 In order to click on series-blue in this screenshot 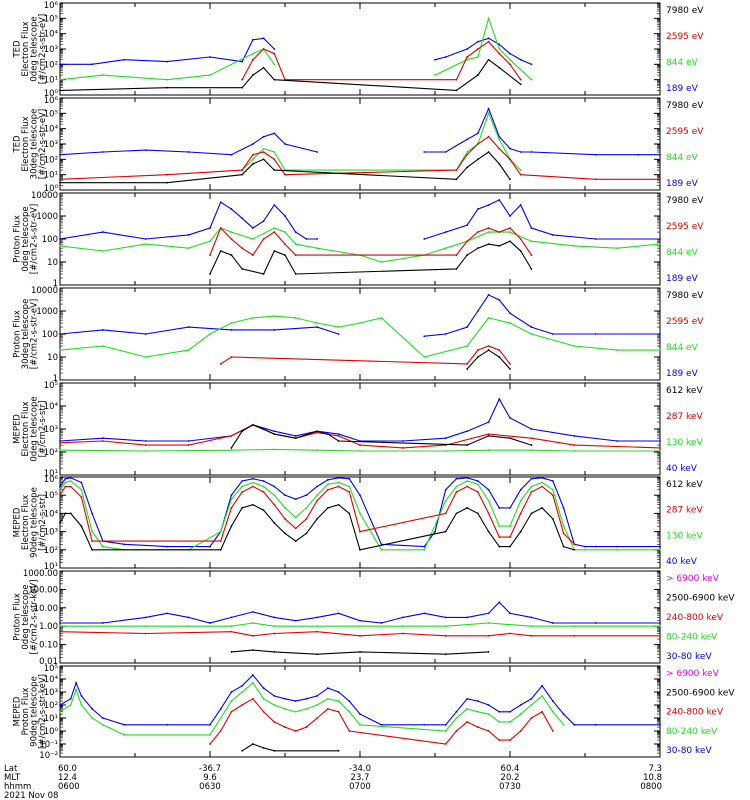, I will do `click(296, 51)`.